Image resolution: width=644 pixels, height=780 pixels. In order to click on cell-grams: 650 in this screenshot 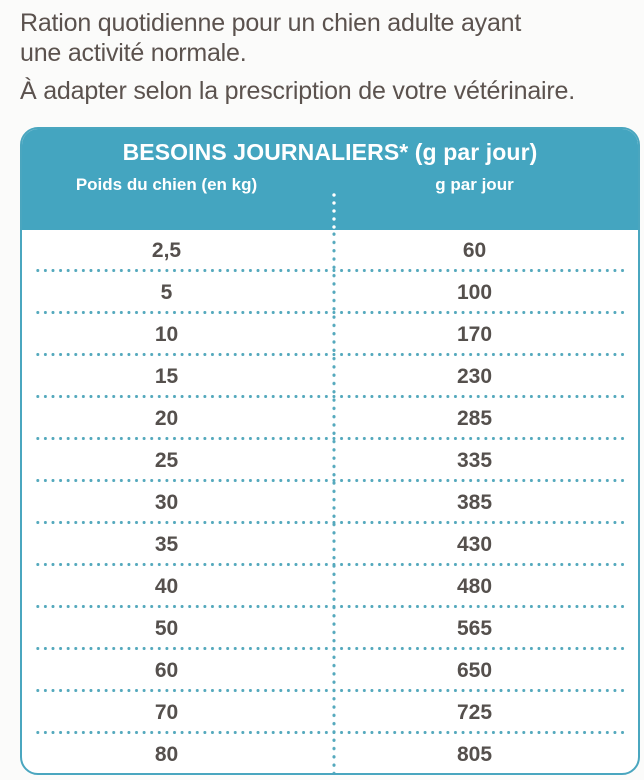, I will do `click(474, 670)`.